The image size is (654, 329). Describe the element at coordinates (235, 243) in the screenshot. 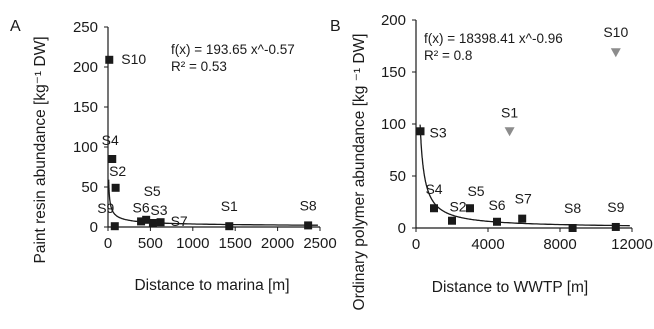

I see `x-tick-label: 1500` at that location.